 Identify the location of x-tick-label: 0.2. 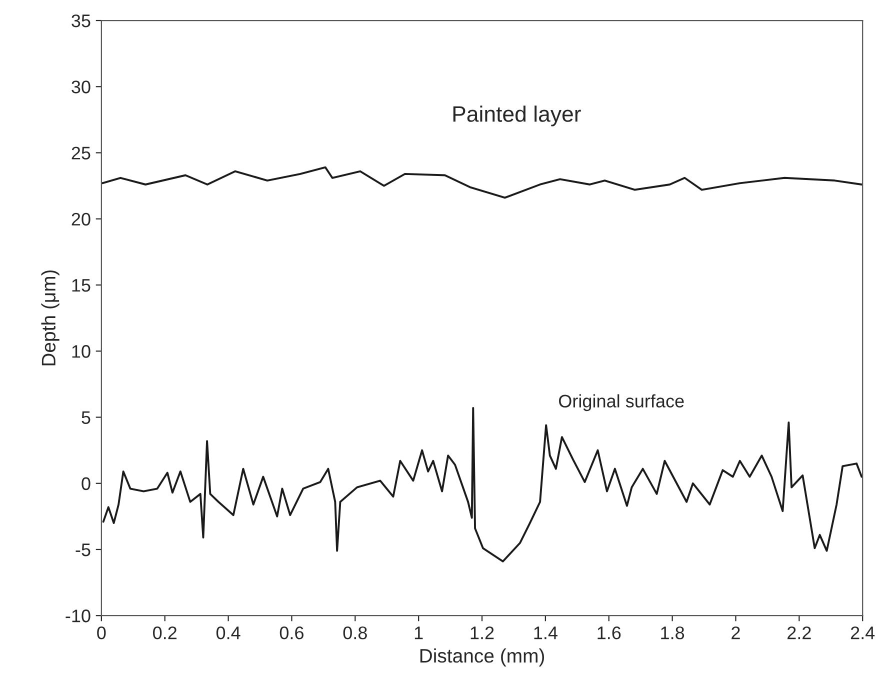
(165, 633).